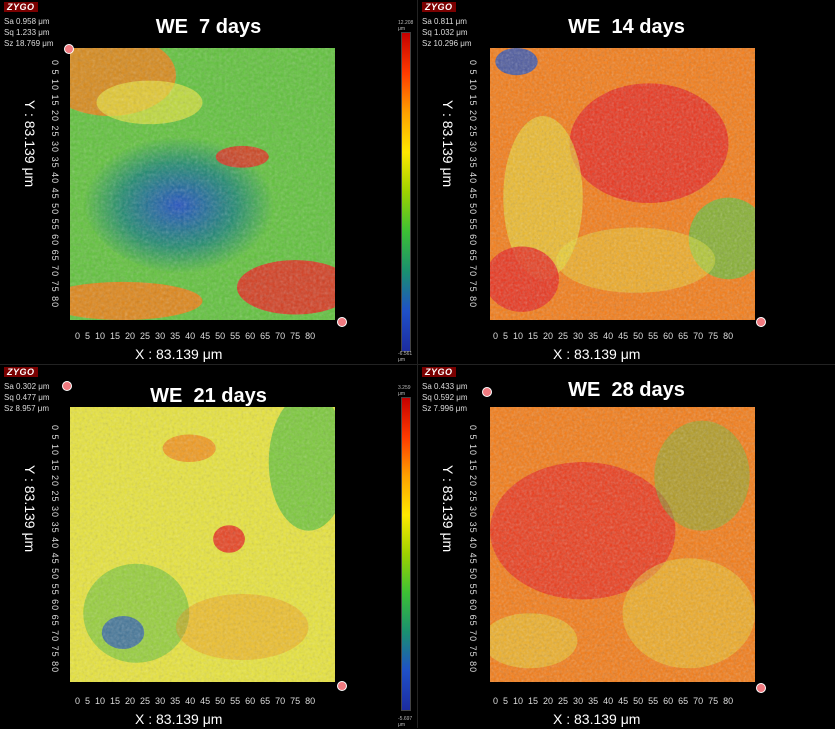 This screenshot has width=835, height=729. I want to click on stat-sq: Sq 0.592 μm, so click(445, 397).